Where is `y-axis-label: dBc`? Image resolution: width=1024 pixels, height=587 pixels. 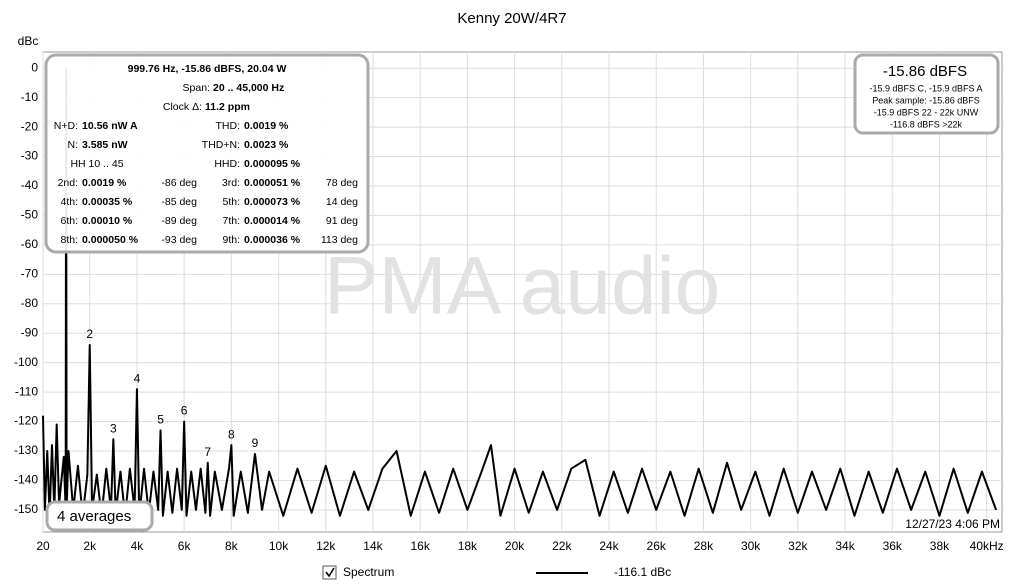
y-axis-label: dBc is located at coordinates (28, 41).